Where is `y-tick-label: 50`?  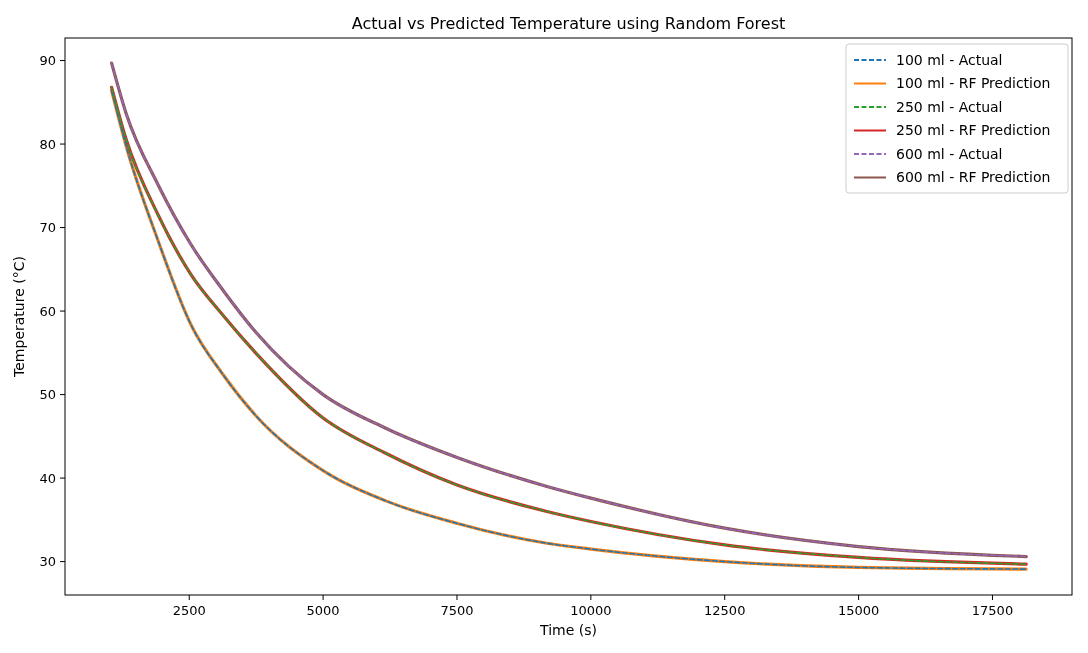 y-tick-label: 50 is located at coordinates (47, 395).